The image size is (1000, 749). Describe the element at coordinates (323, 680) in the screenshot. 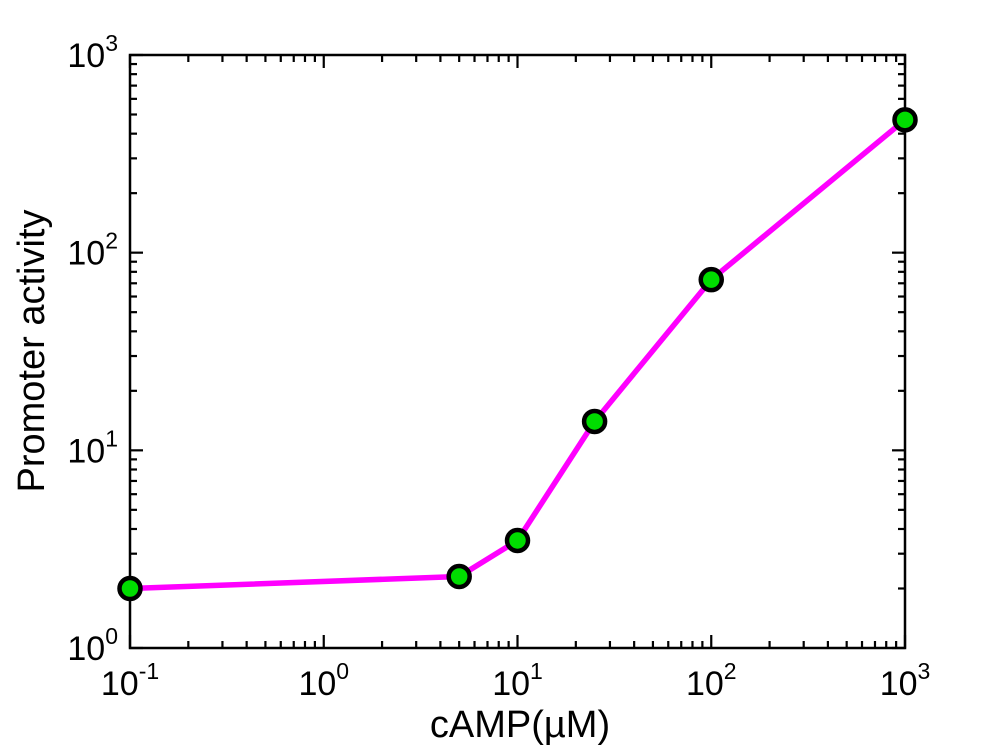

I see `x-tick-label: 10⁰` at that location.